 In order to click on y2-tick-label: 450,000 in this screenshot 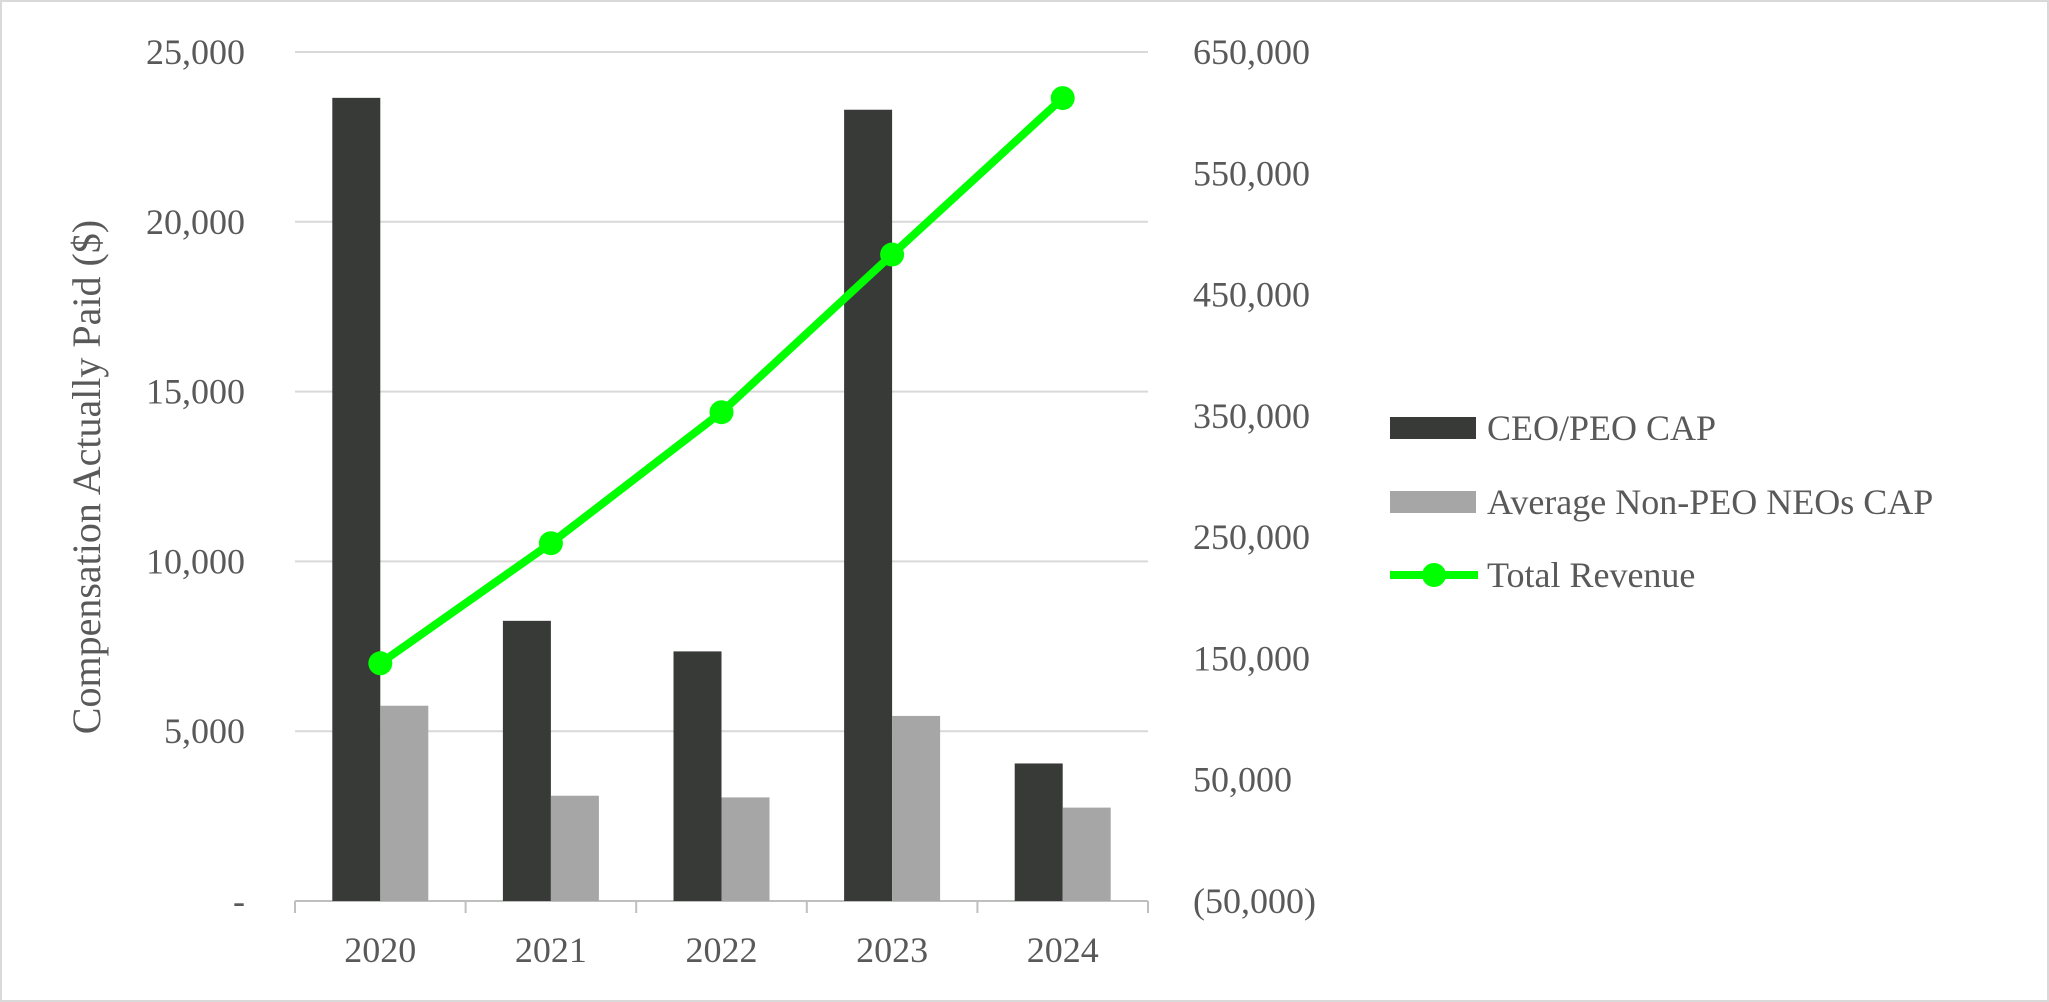, I will do `click(1251, 295)`.